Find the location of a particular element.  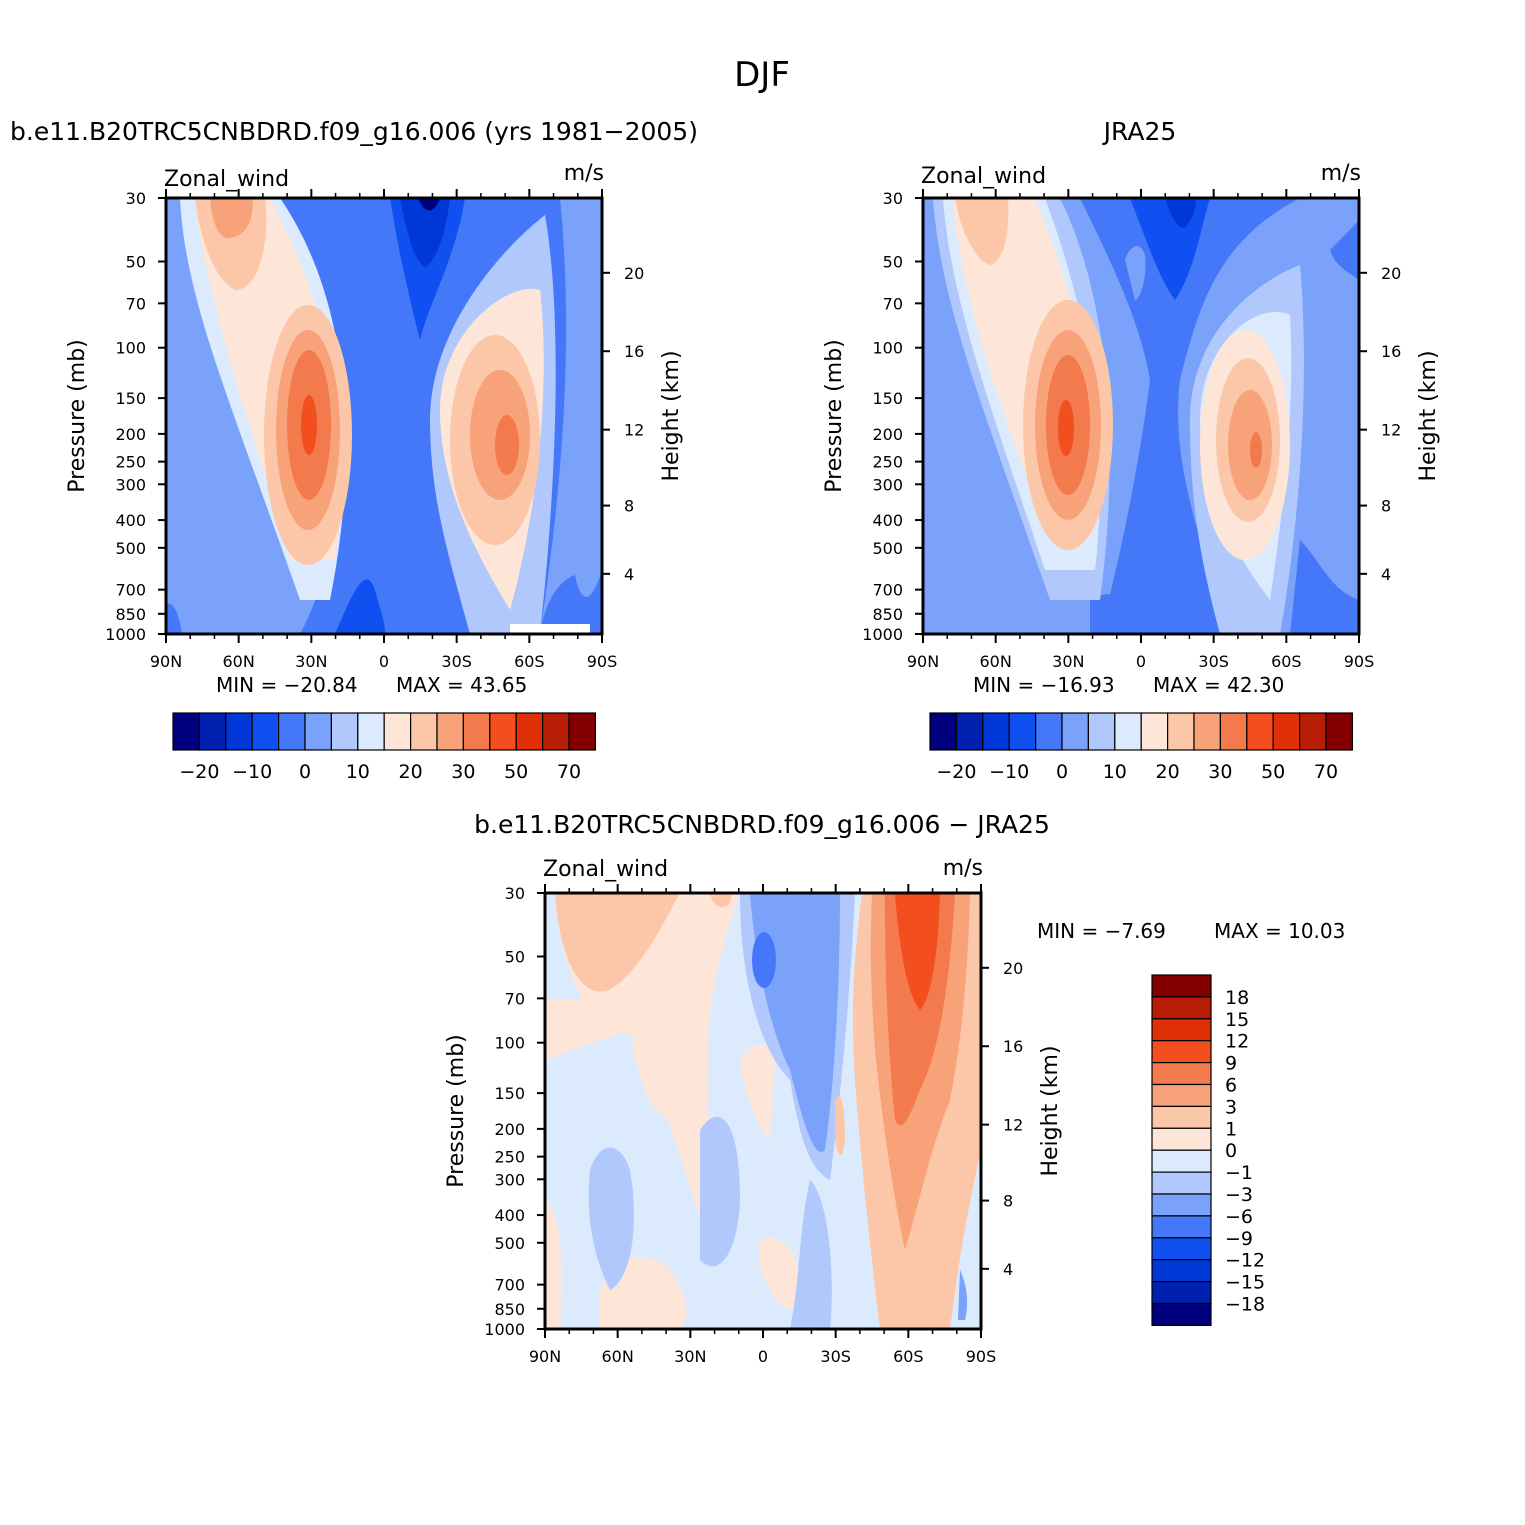

y-right-tick-label: 8 is located at coordinates (1008, 1201).